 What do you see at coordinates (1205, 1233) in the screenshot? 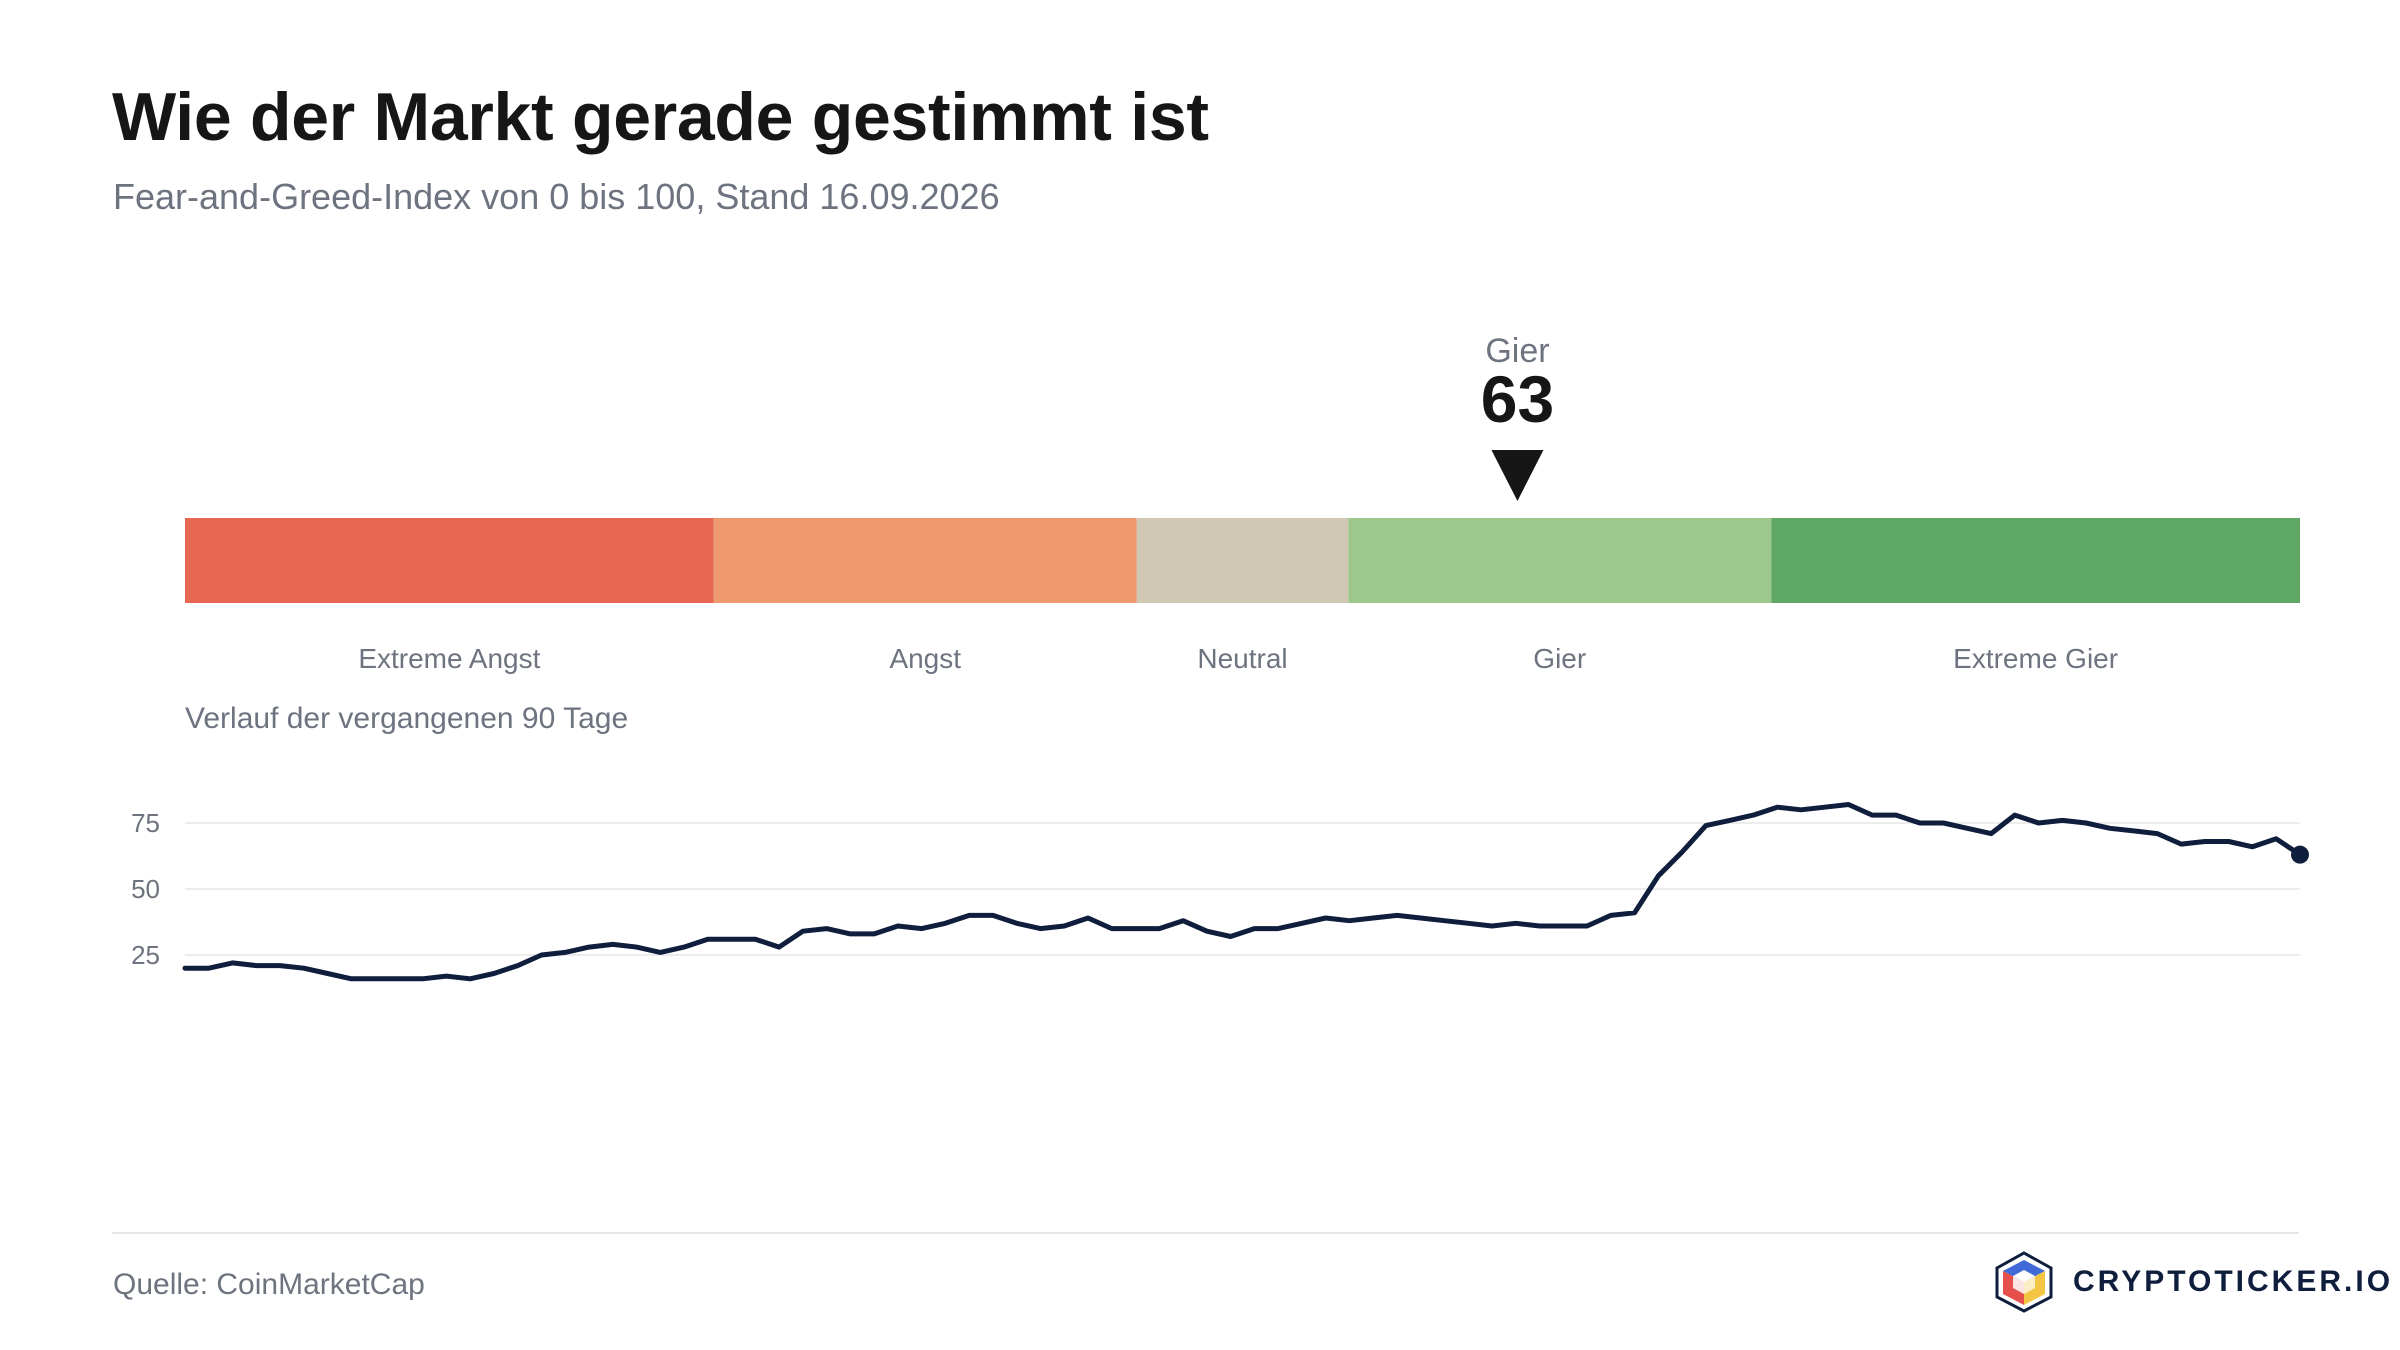
I see `footer-divider` at bounding box center [1205, 1233].